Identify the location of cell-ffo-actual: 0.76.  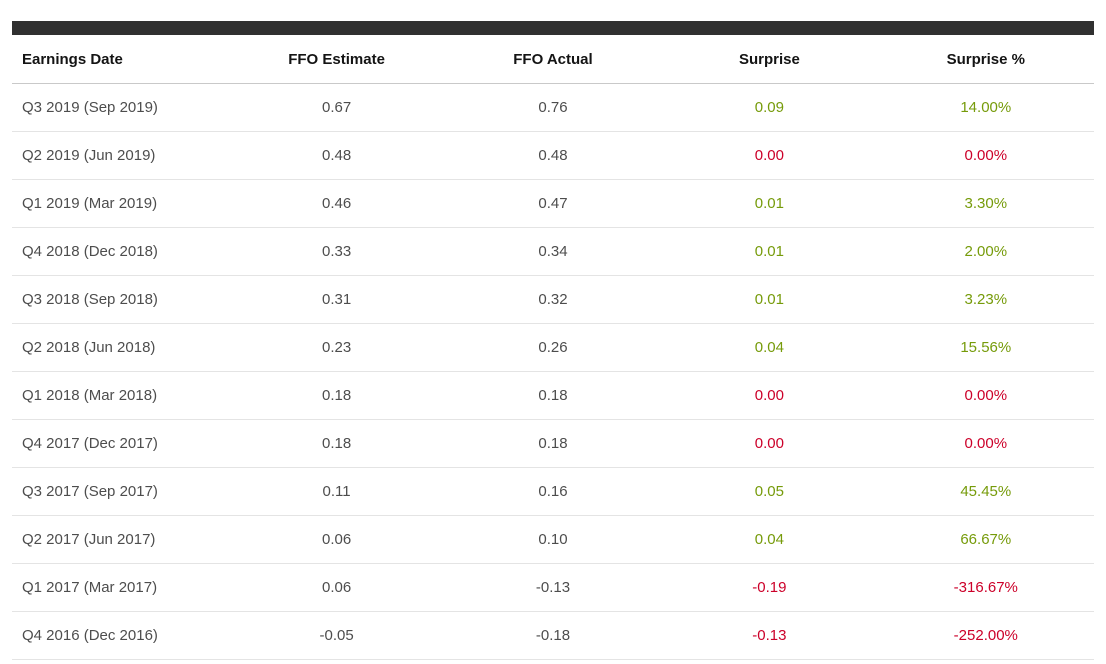
(553, 107).